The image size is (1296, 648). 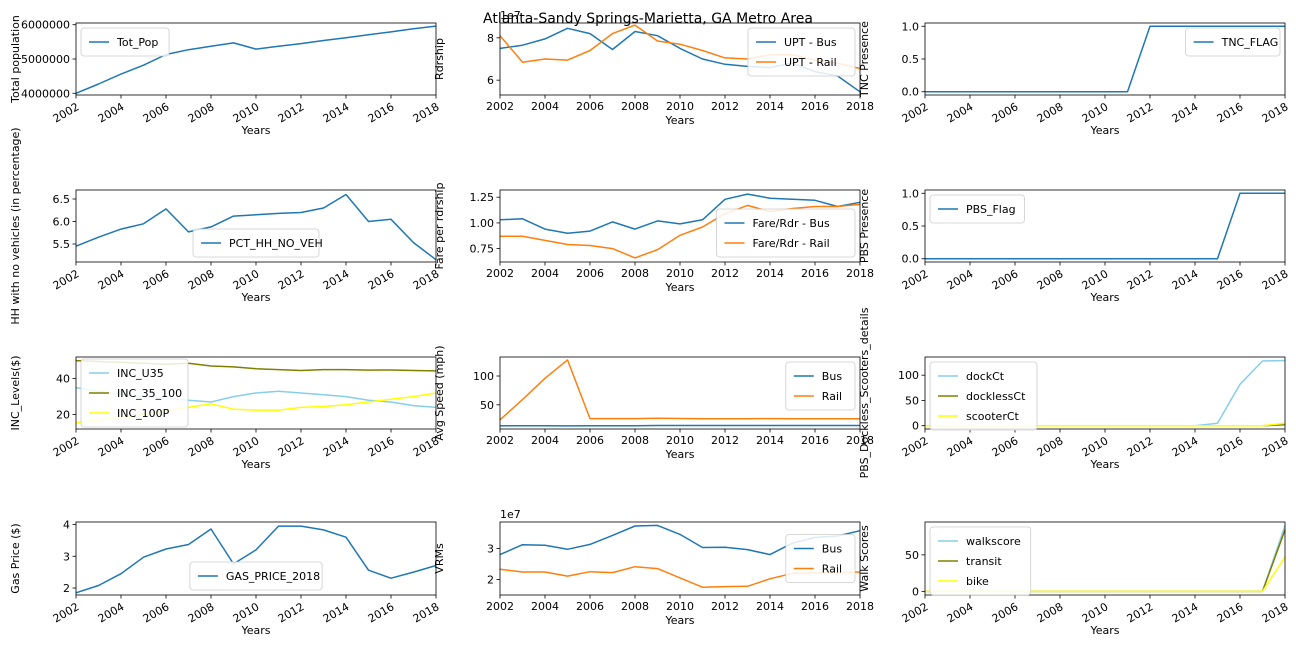 I want to click on legend-label: dockCt, so click(x=985, y=376).